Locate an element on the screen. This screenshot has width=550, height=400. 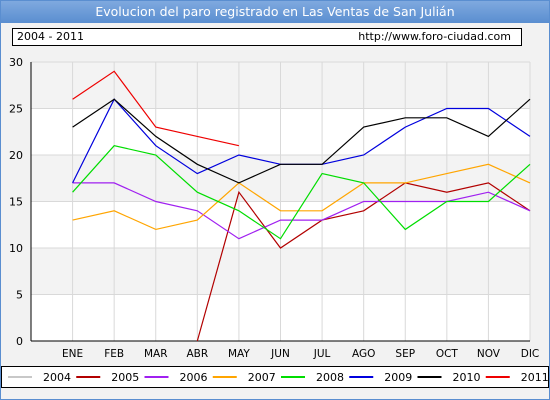
legend-label-2006: 2006 is located at coordinates (194, 377).